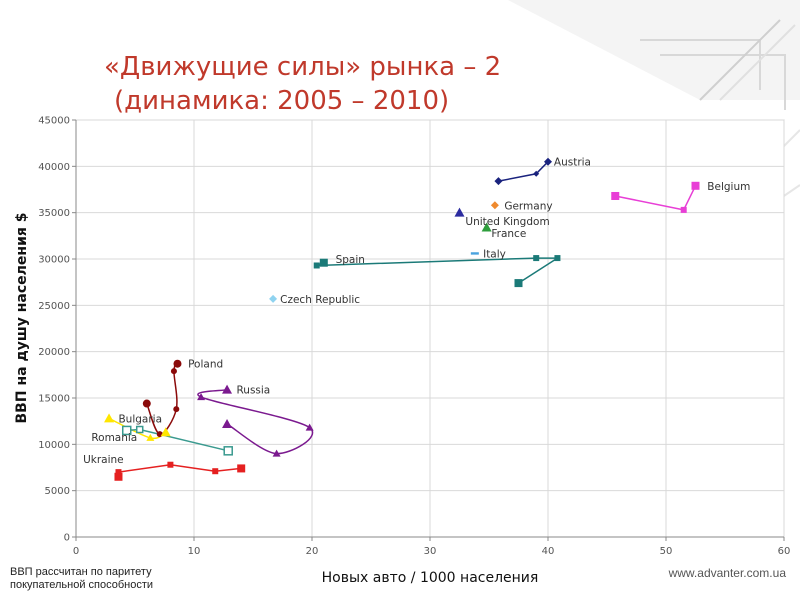 This screenshot has height=600, width=800. What do you see at coordinates (273, 298) in the screenshot?
I see `czech-republic-point` at bounding box center [273, 298].